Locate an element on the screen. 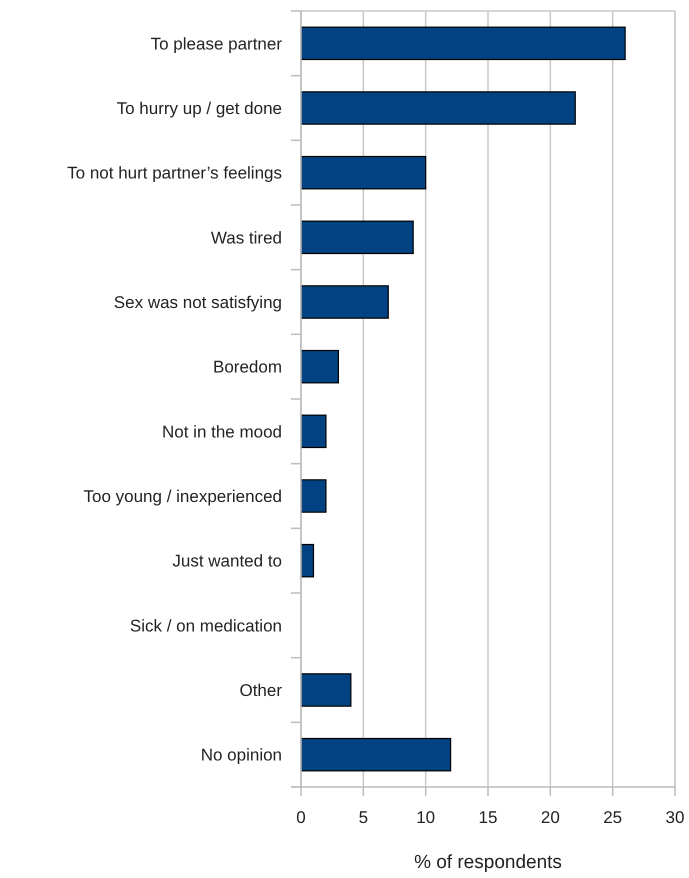 The image size is (689, 878). x-tick-label: 30 is located at coordinates (675, 817).